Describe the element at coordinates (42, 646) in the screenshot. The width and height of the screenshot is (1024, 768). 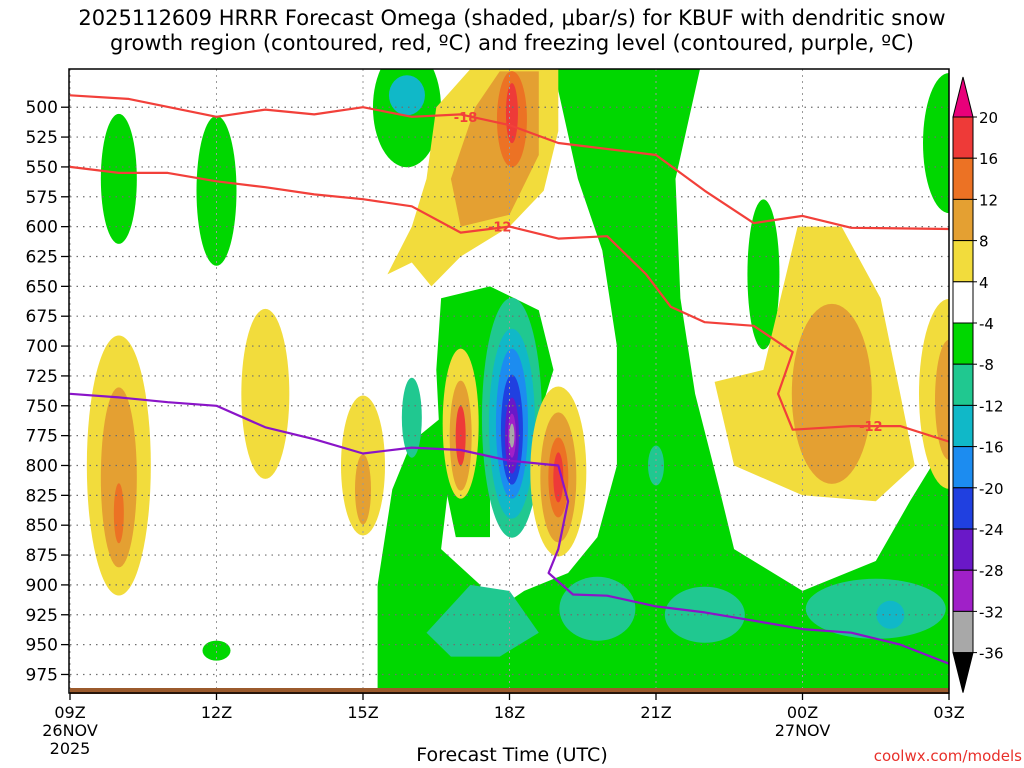
I see `y-tick-label-950: 950` at that location.